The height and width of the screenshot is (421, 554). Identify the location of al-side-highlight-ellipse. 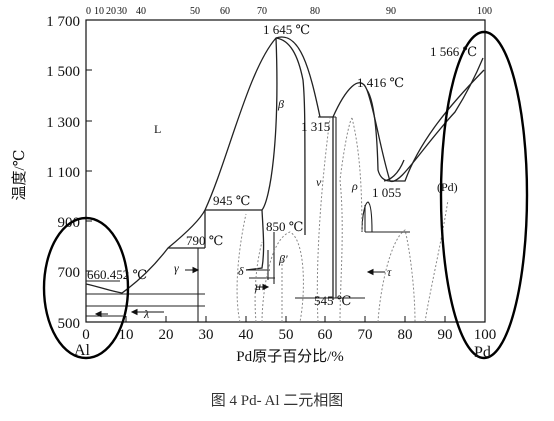
(86, 288).